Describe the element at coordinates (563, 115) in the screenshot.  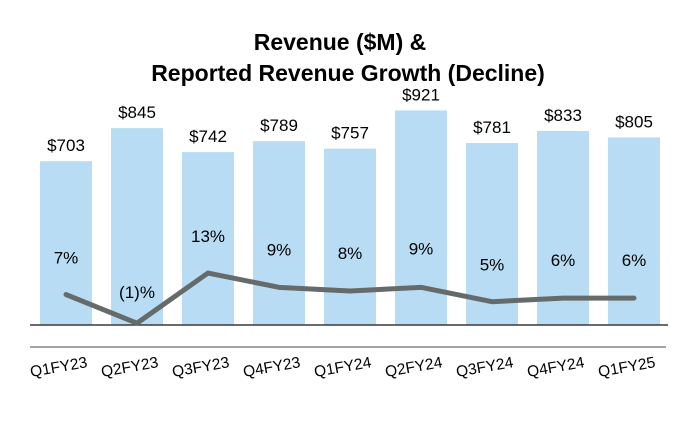
I see `bar-value-label: $833` at that location.